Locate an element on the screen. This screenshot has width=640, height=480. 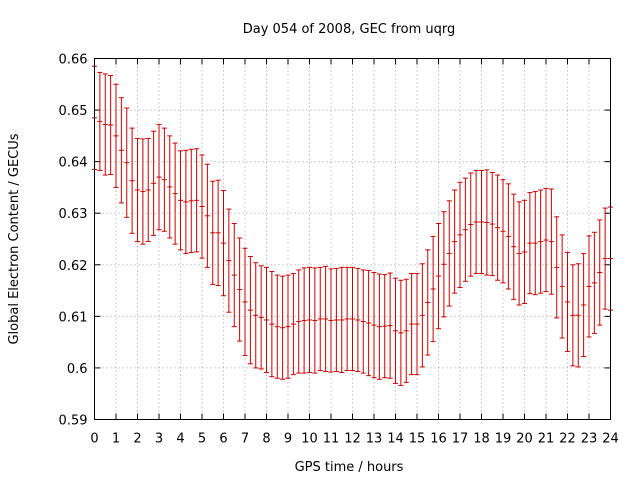
x-tick-label: 1 is located at coordinates (116, 439).